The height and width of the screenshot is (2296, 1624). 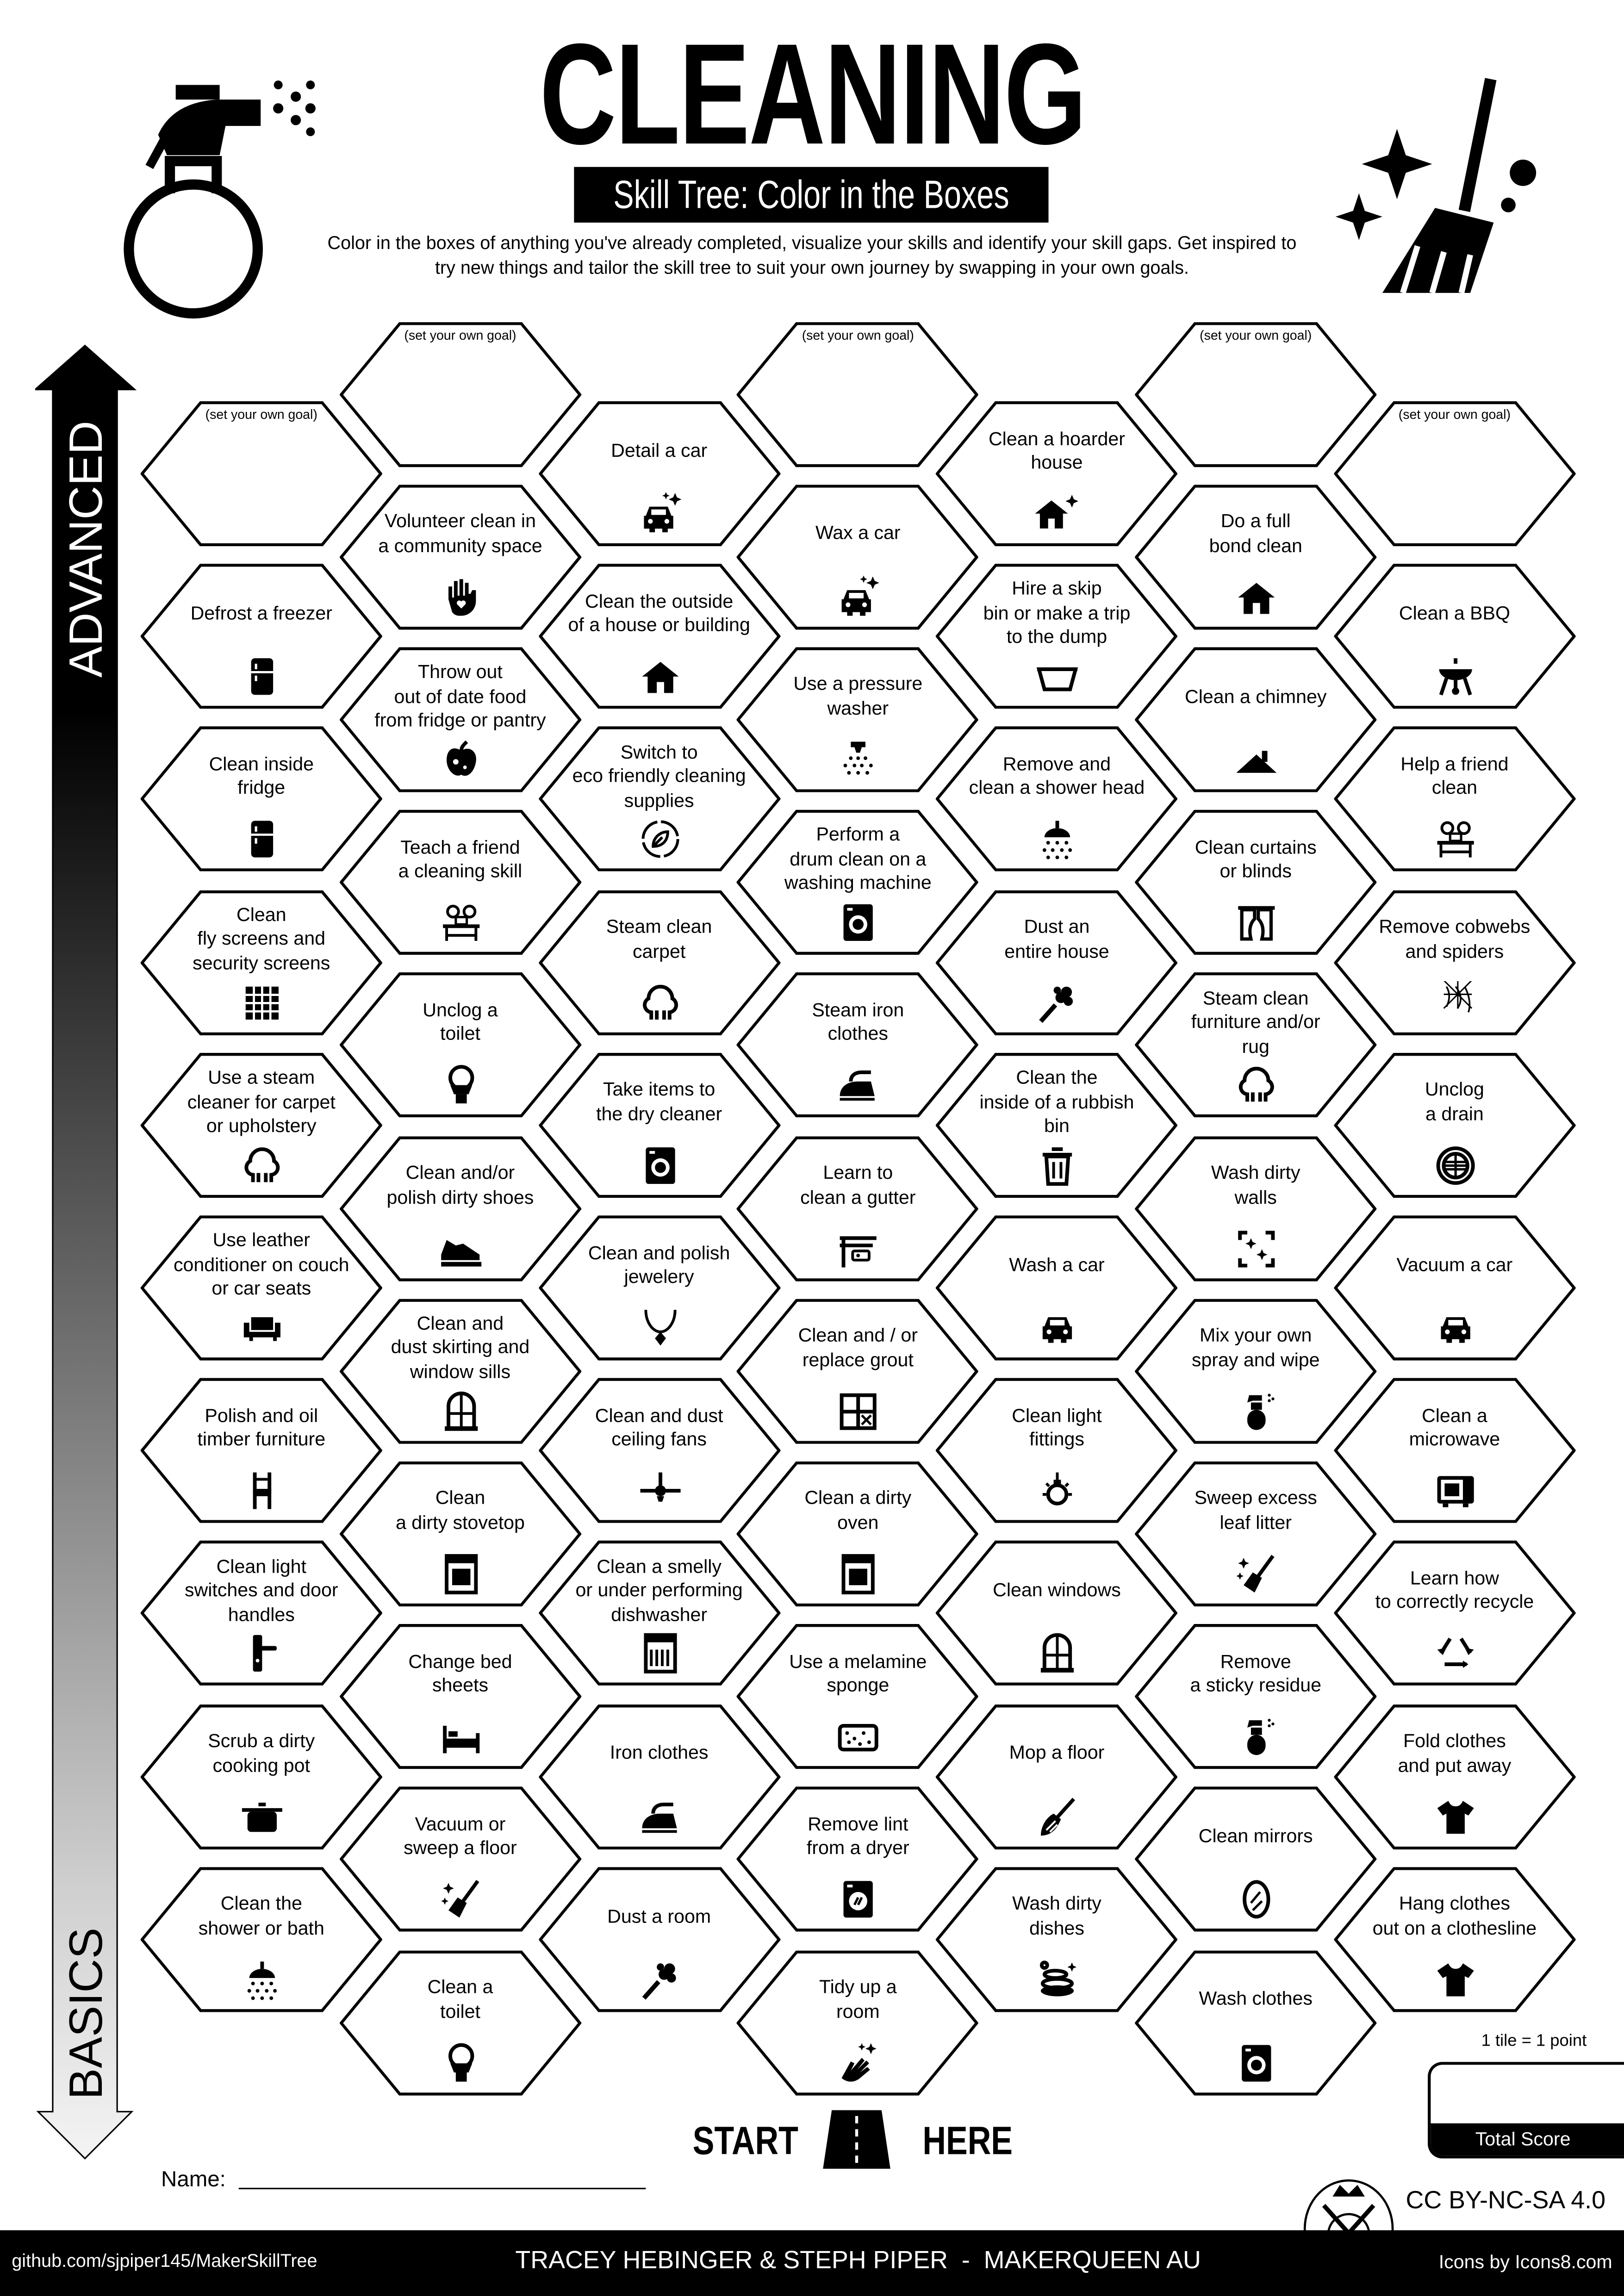 I want to click on skill-tile: Wash a car, so click(x=1057, y=1288).